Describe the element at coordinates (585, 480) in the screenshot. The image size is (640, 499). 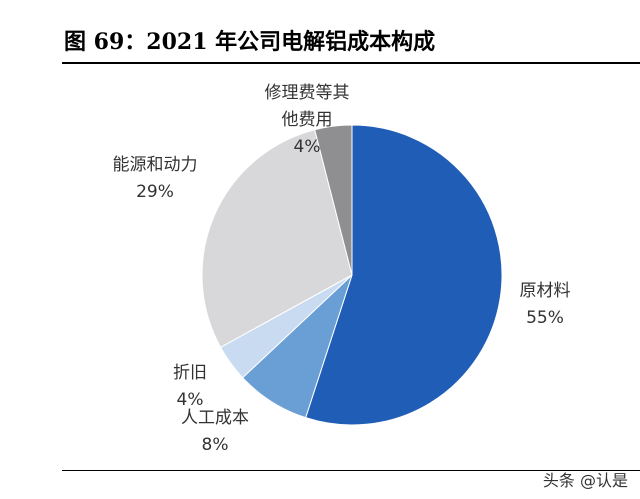
I see `watermark: 头条 @认是` at that location.